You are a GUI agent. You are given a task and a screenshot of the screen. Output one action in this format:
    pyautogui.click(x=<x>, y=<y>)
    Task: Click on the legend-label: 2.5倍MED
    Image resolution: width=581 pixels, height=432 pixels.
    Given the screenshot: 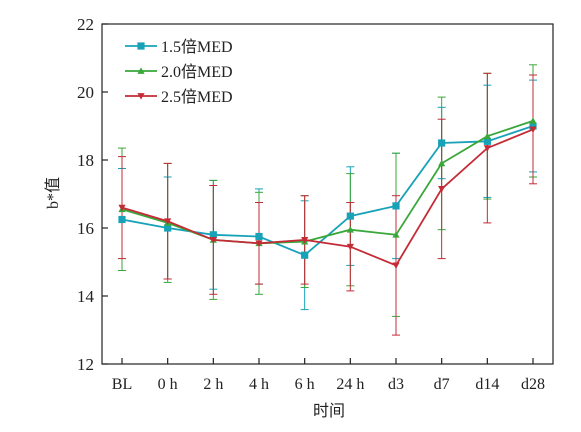 What is the action you would take?
    pyautogui.click(x=197, y=97)
    